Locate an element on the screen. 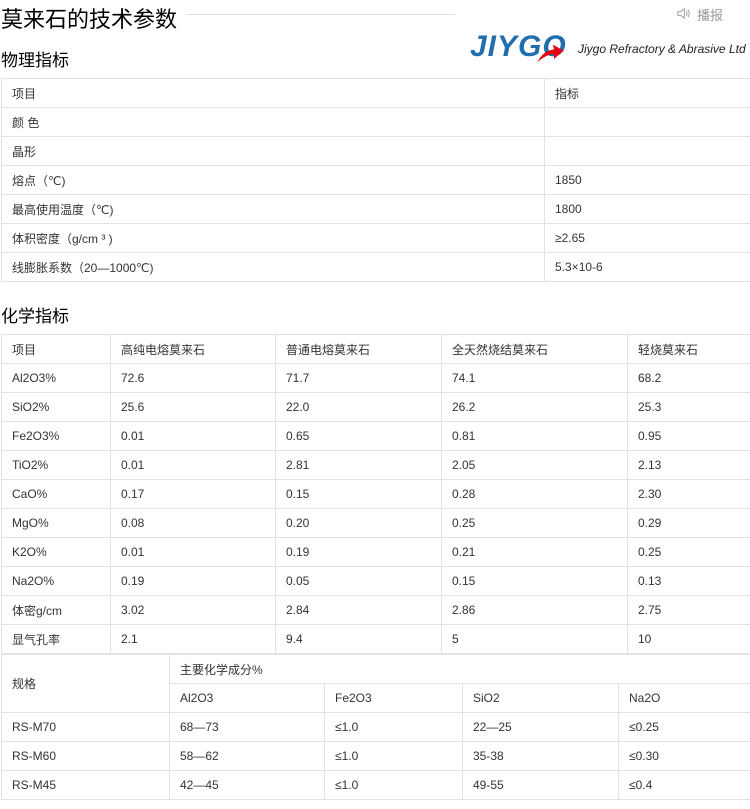 Image resolution: width=750 pixels, height=809 pixels. value-cell: 2.86 is located at coordinates (534, 610).